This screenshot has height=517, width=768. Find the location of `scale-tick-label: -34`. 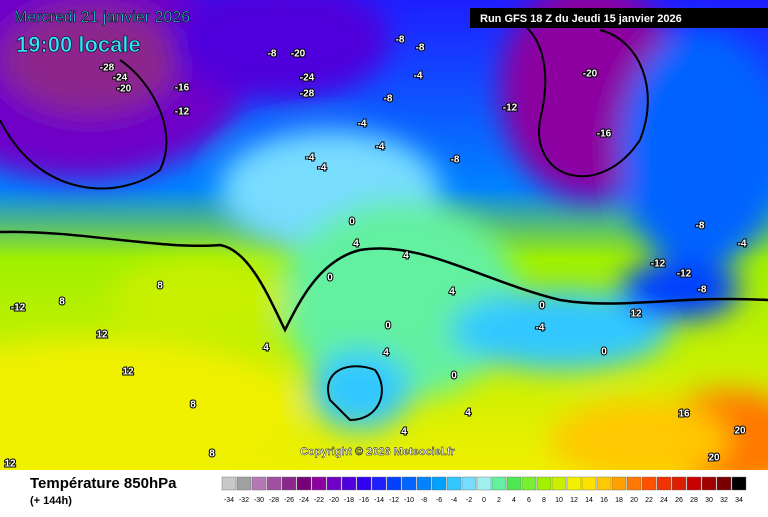

scale-tick-label: -34 is located at coordinates (229, 500).